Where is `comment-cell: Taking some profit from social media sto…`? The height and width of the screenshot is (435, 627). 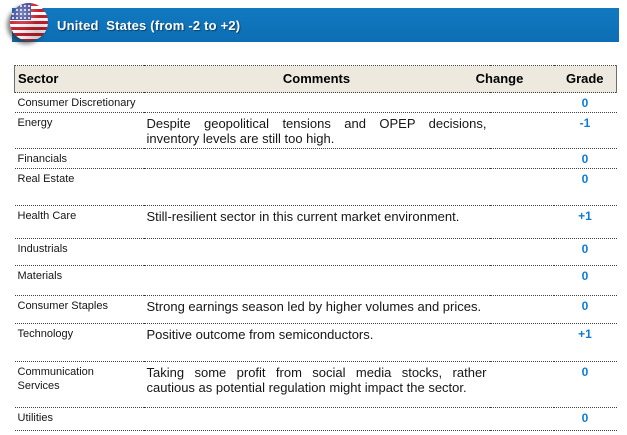
comment-cell: Taking some profit from social media sto… is located at coordinates (316, 384).